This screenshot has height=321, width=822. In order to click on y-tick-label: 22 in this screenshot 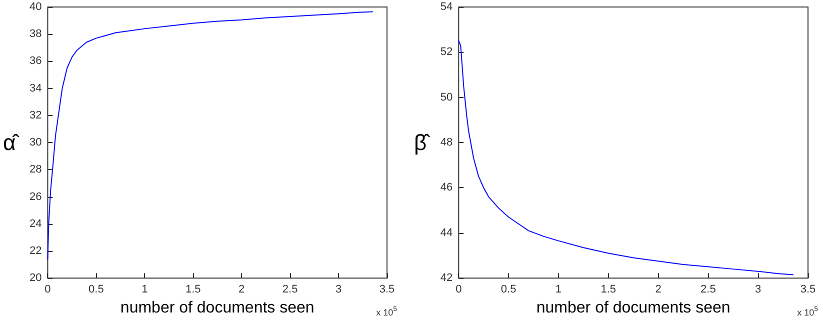, I will do `click(35, 250)`.